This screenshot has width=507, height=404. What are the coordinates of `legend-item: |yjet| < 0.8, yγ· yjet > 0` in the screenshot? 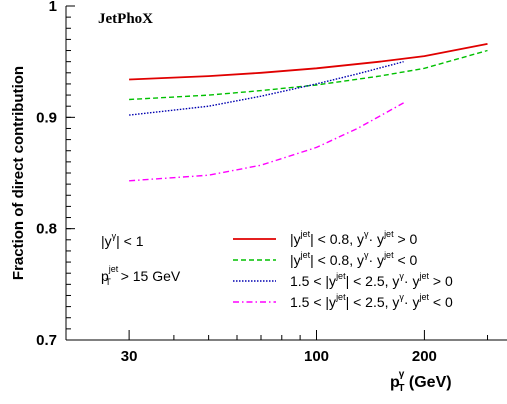 It's located at (325, 238).